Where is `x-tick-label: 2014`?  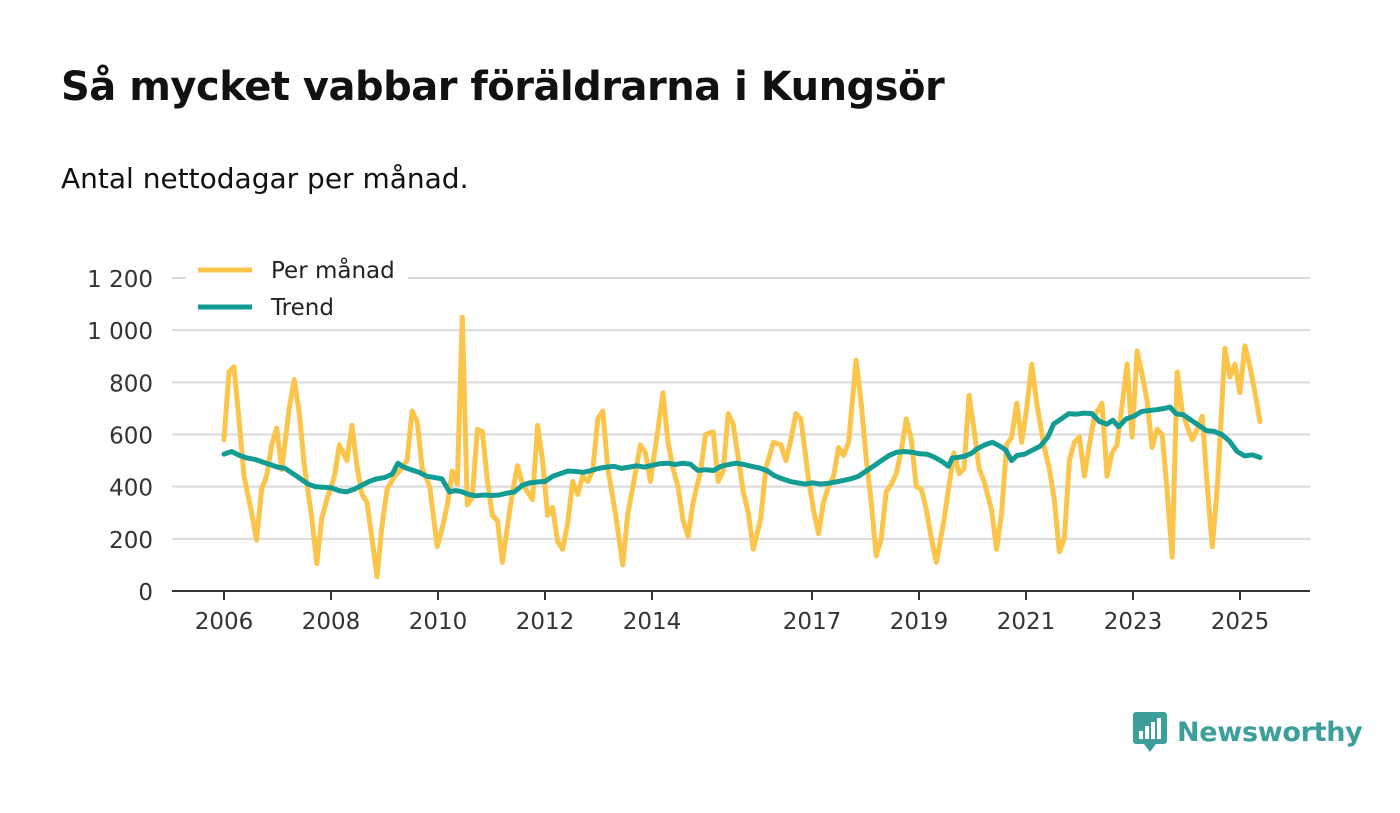
x-tick-label: 2014 is located at coordinates (652, 622).